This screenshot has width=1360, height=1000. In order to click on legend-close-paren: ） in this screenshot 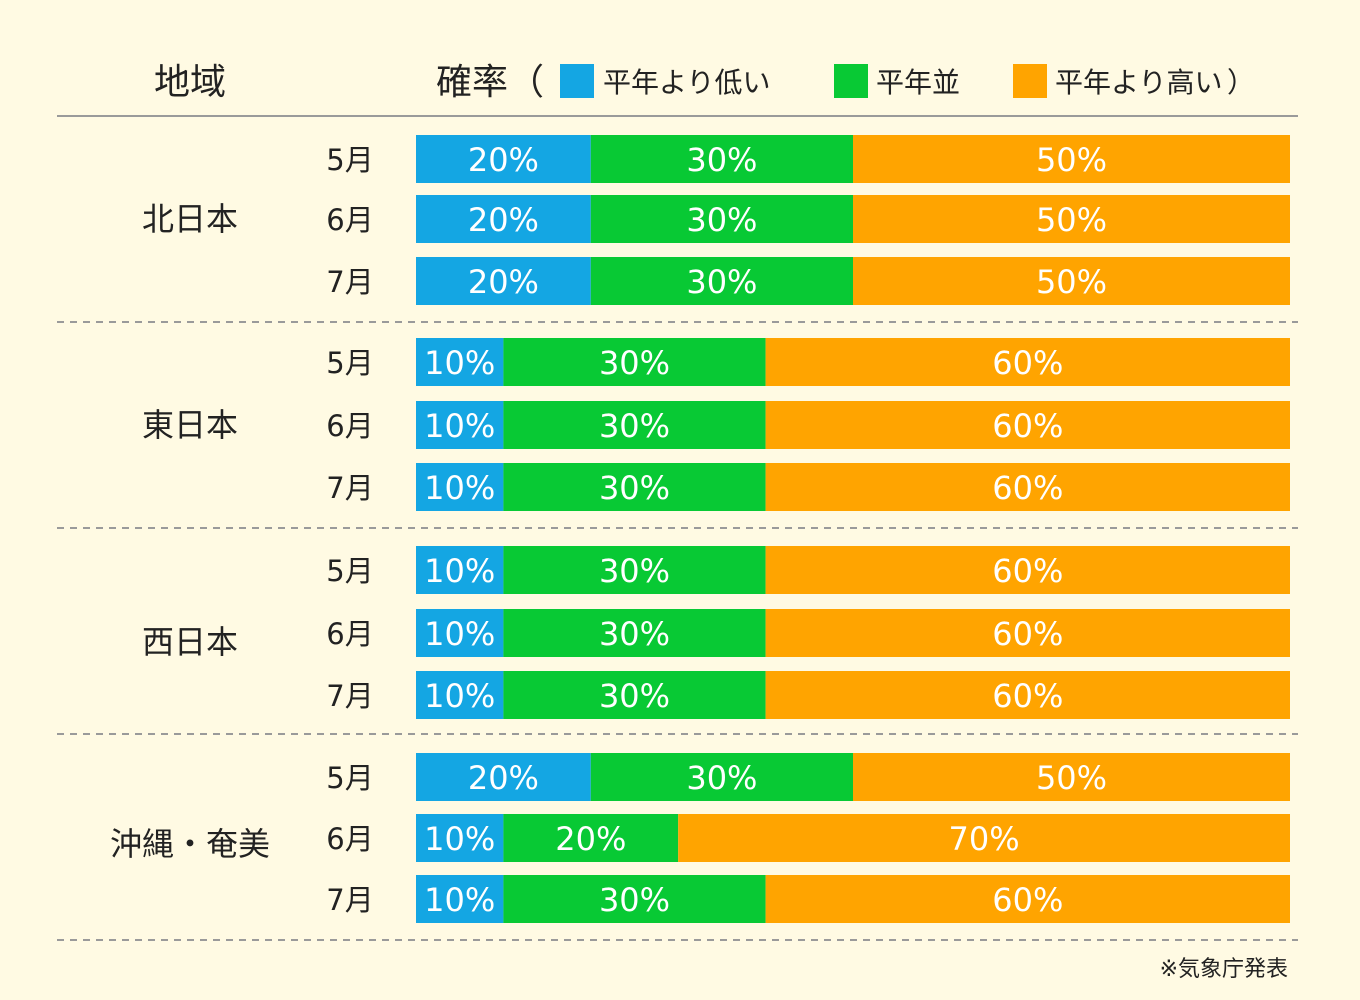, I will do `click(1241, 82)`.